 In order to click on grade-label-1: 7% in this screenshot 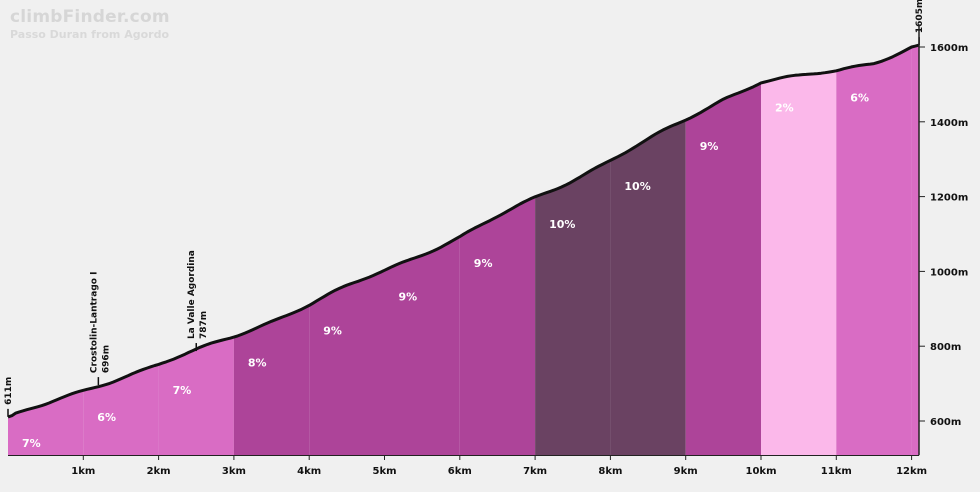, I will do `click(31, 443)`.